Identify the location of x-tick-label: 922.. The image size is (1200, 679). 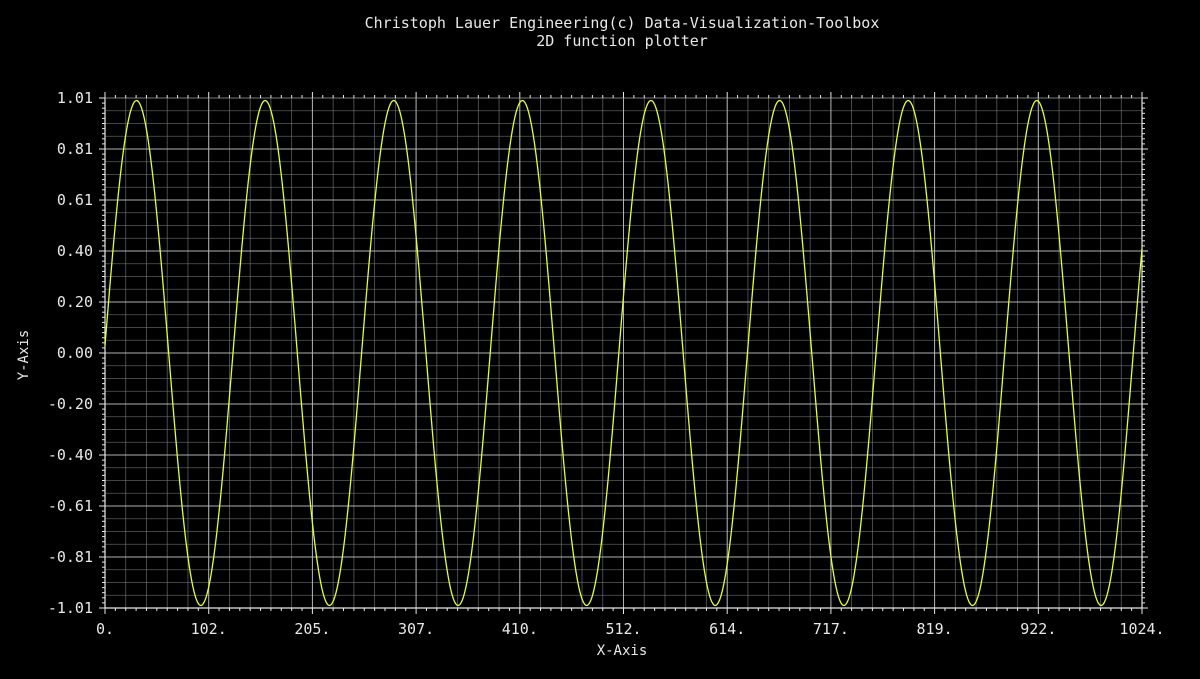
(1038, 629).